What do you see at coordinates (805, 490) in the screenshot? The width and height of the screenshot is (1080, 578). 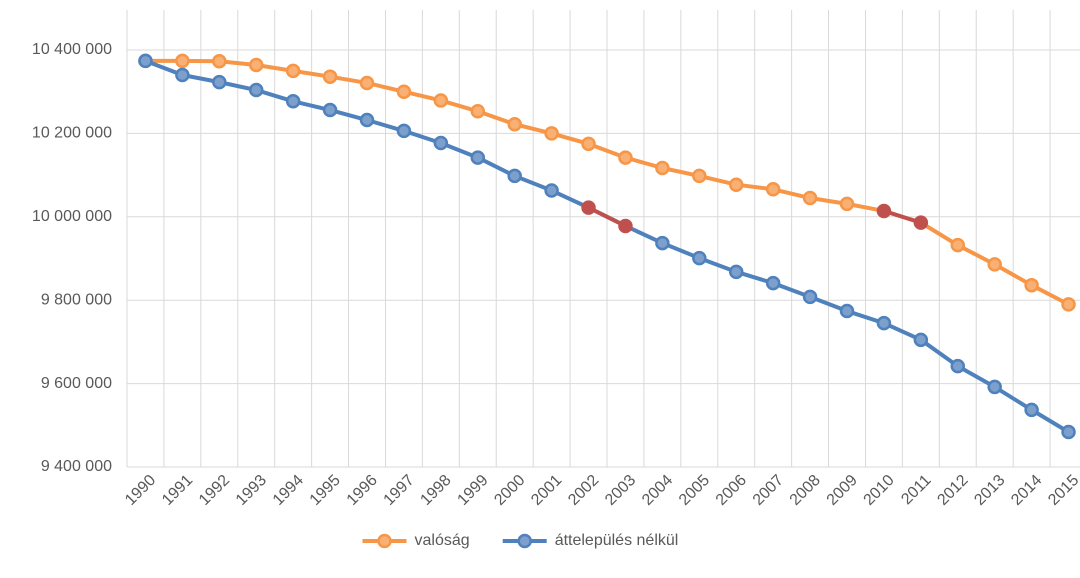 I see `x-tick-label: 2008` at bounding box center [805, 490].